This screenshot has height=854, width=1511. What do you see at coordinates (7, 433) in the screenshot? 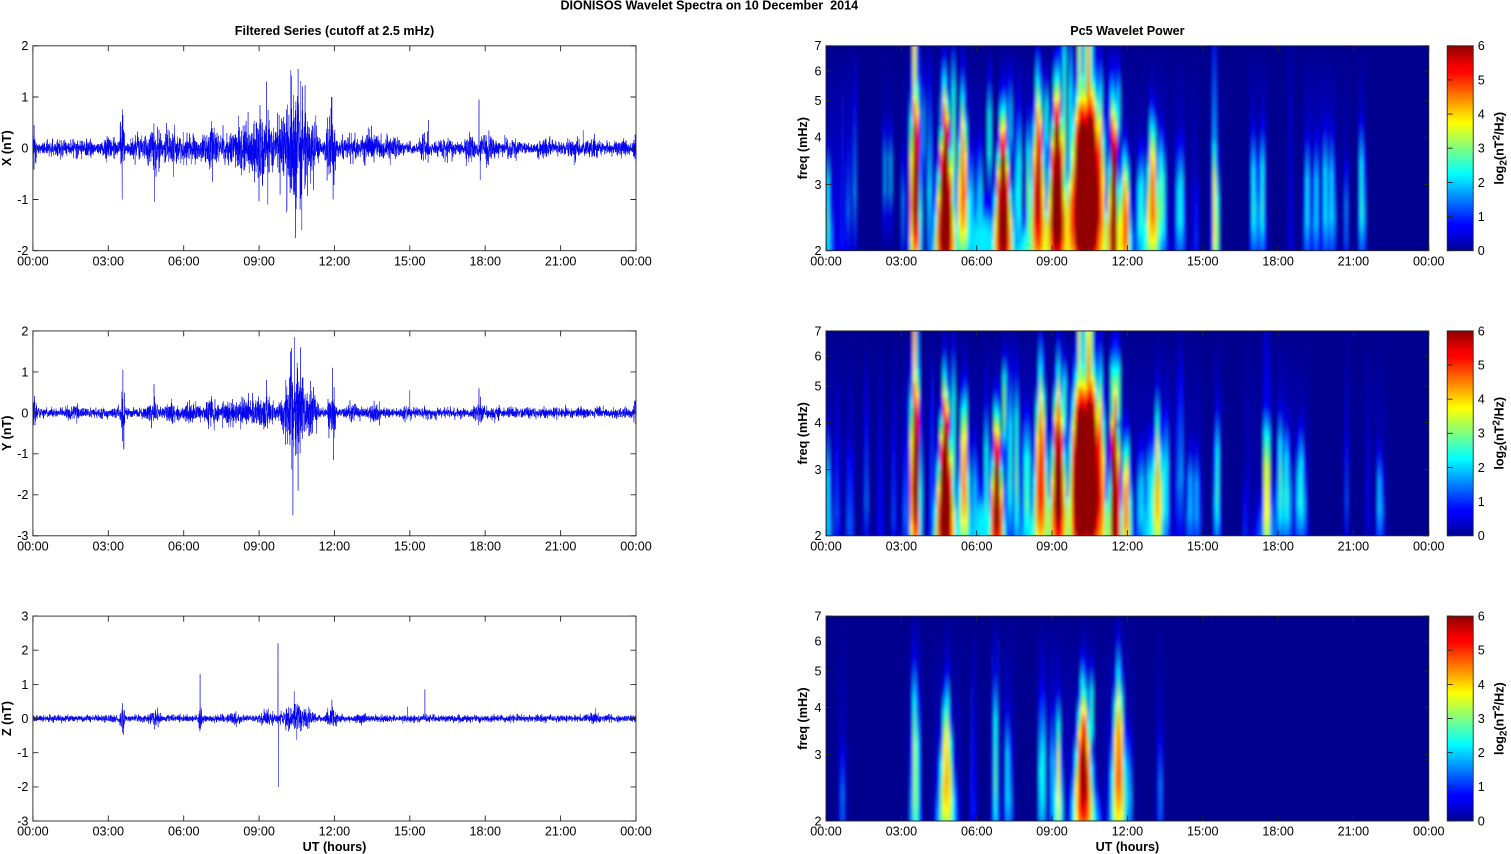
I see `svg-text: Y (nT)` at bounding box center [7, 433].